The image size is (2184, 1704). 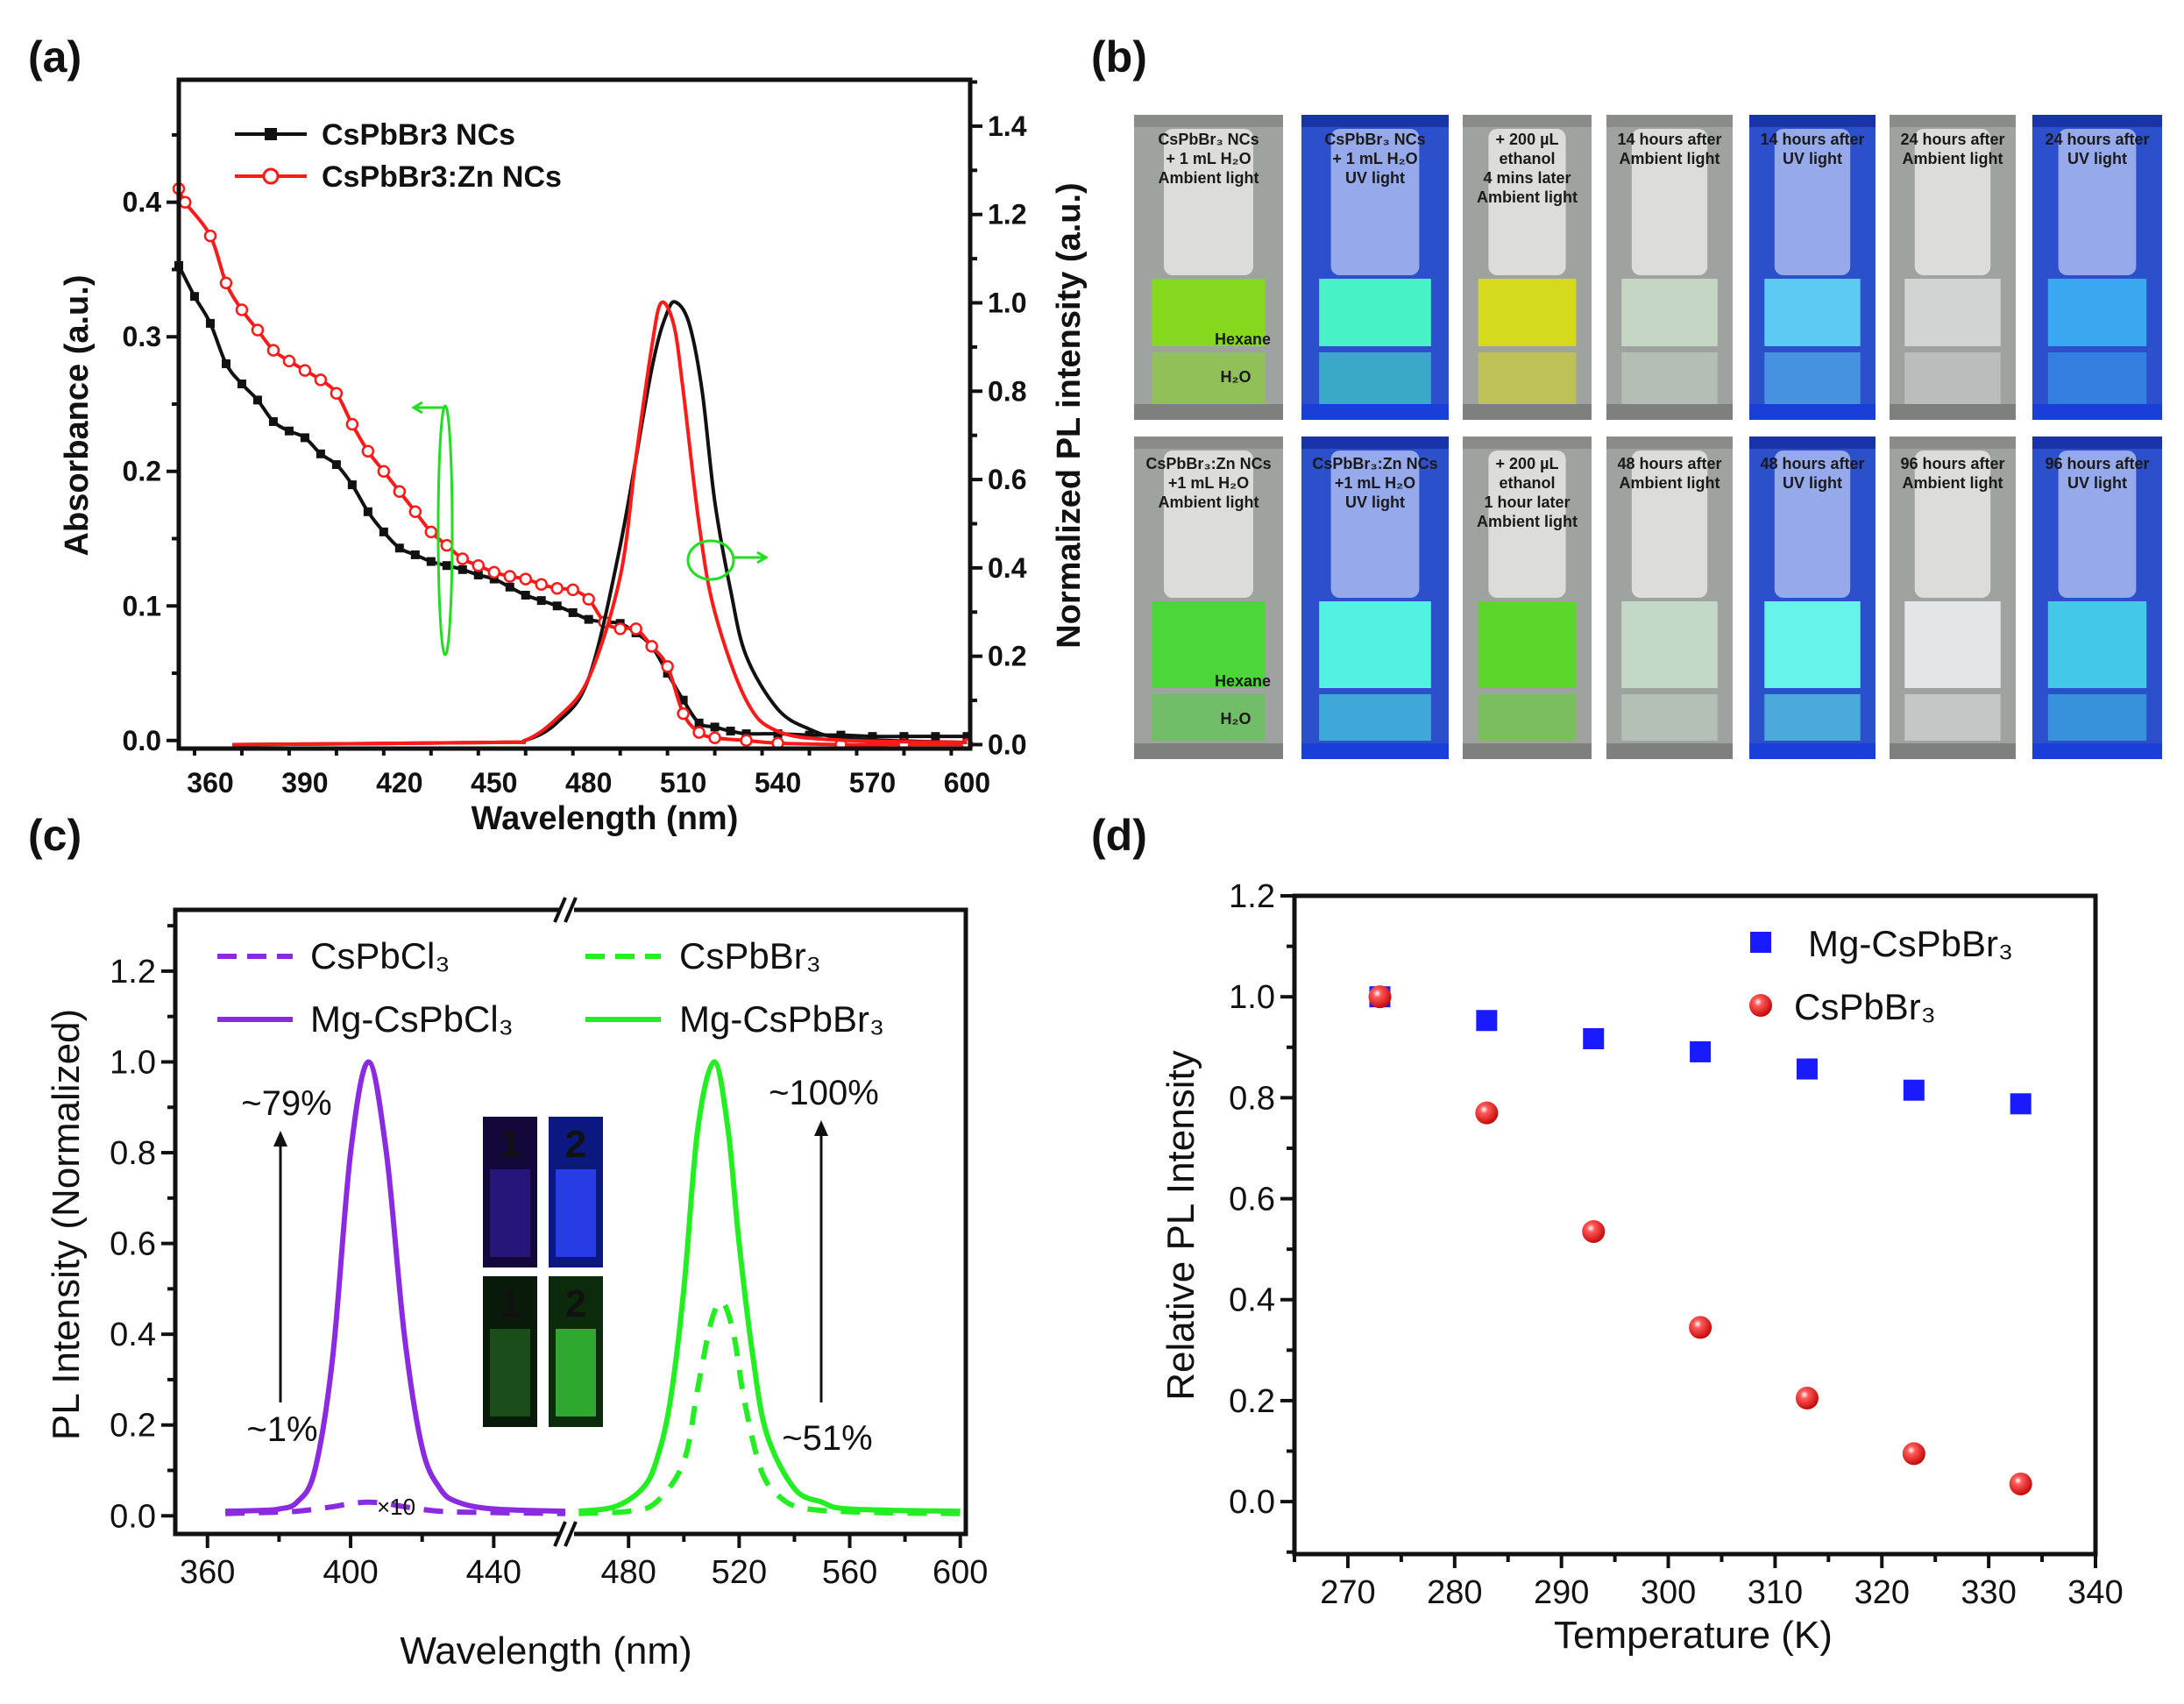 I want to click on photo-caption-line: UV light, so click(x=1812, y=483).